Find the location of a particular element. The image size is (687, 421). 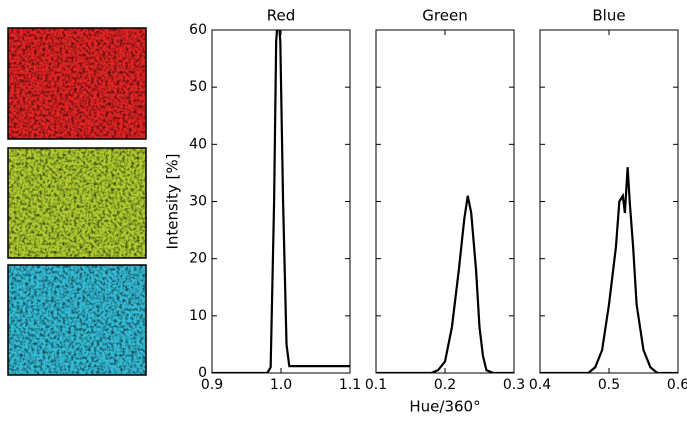

blue-sample is located at coordinates (77, 320).